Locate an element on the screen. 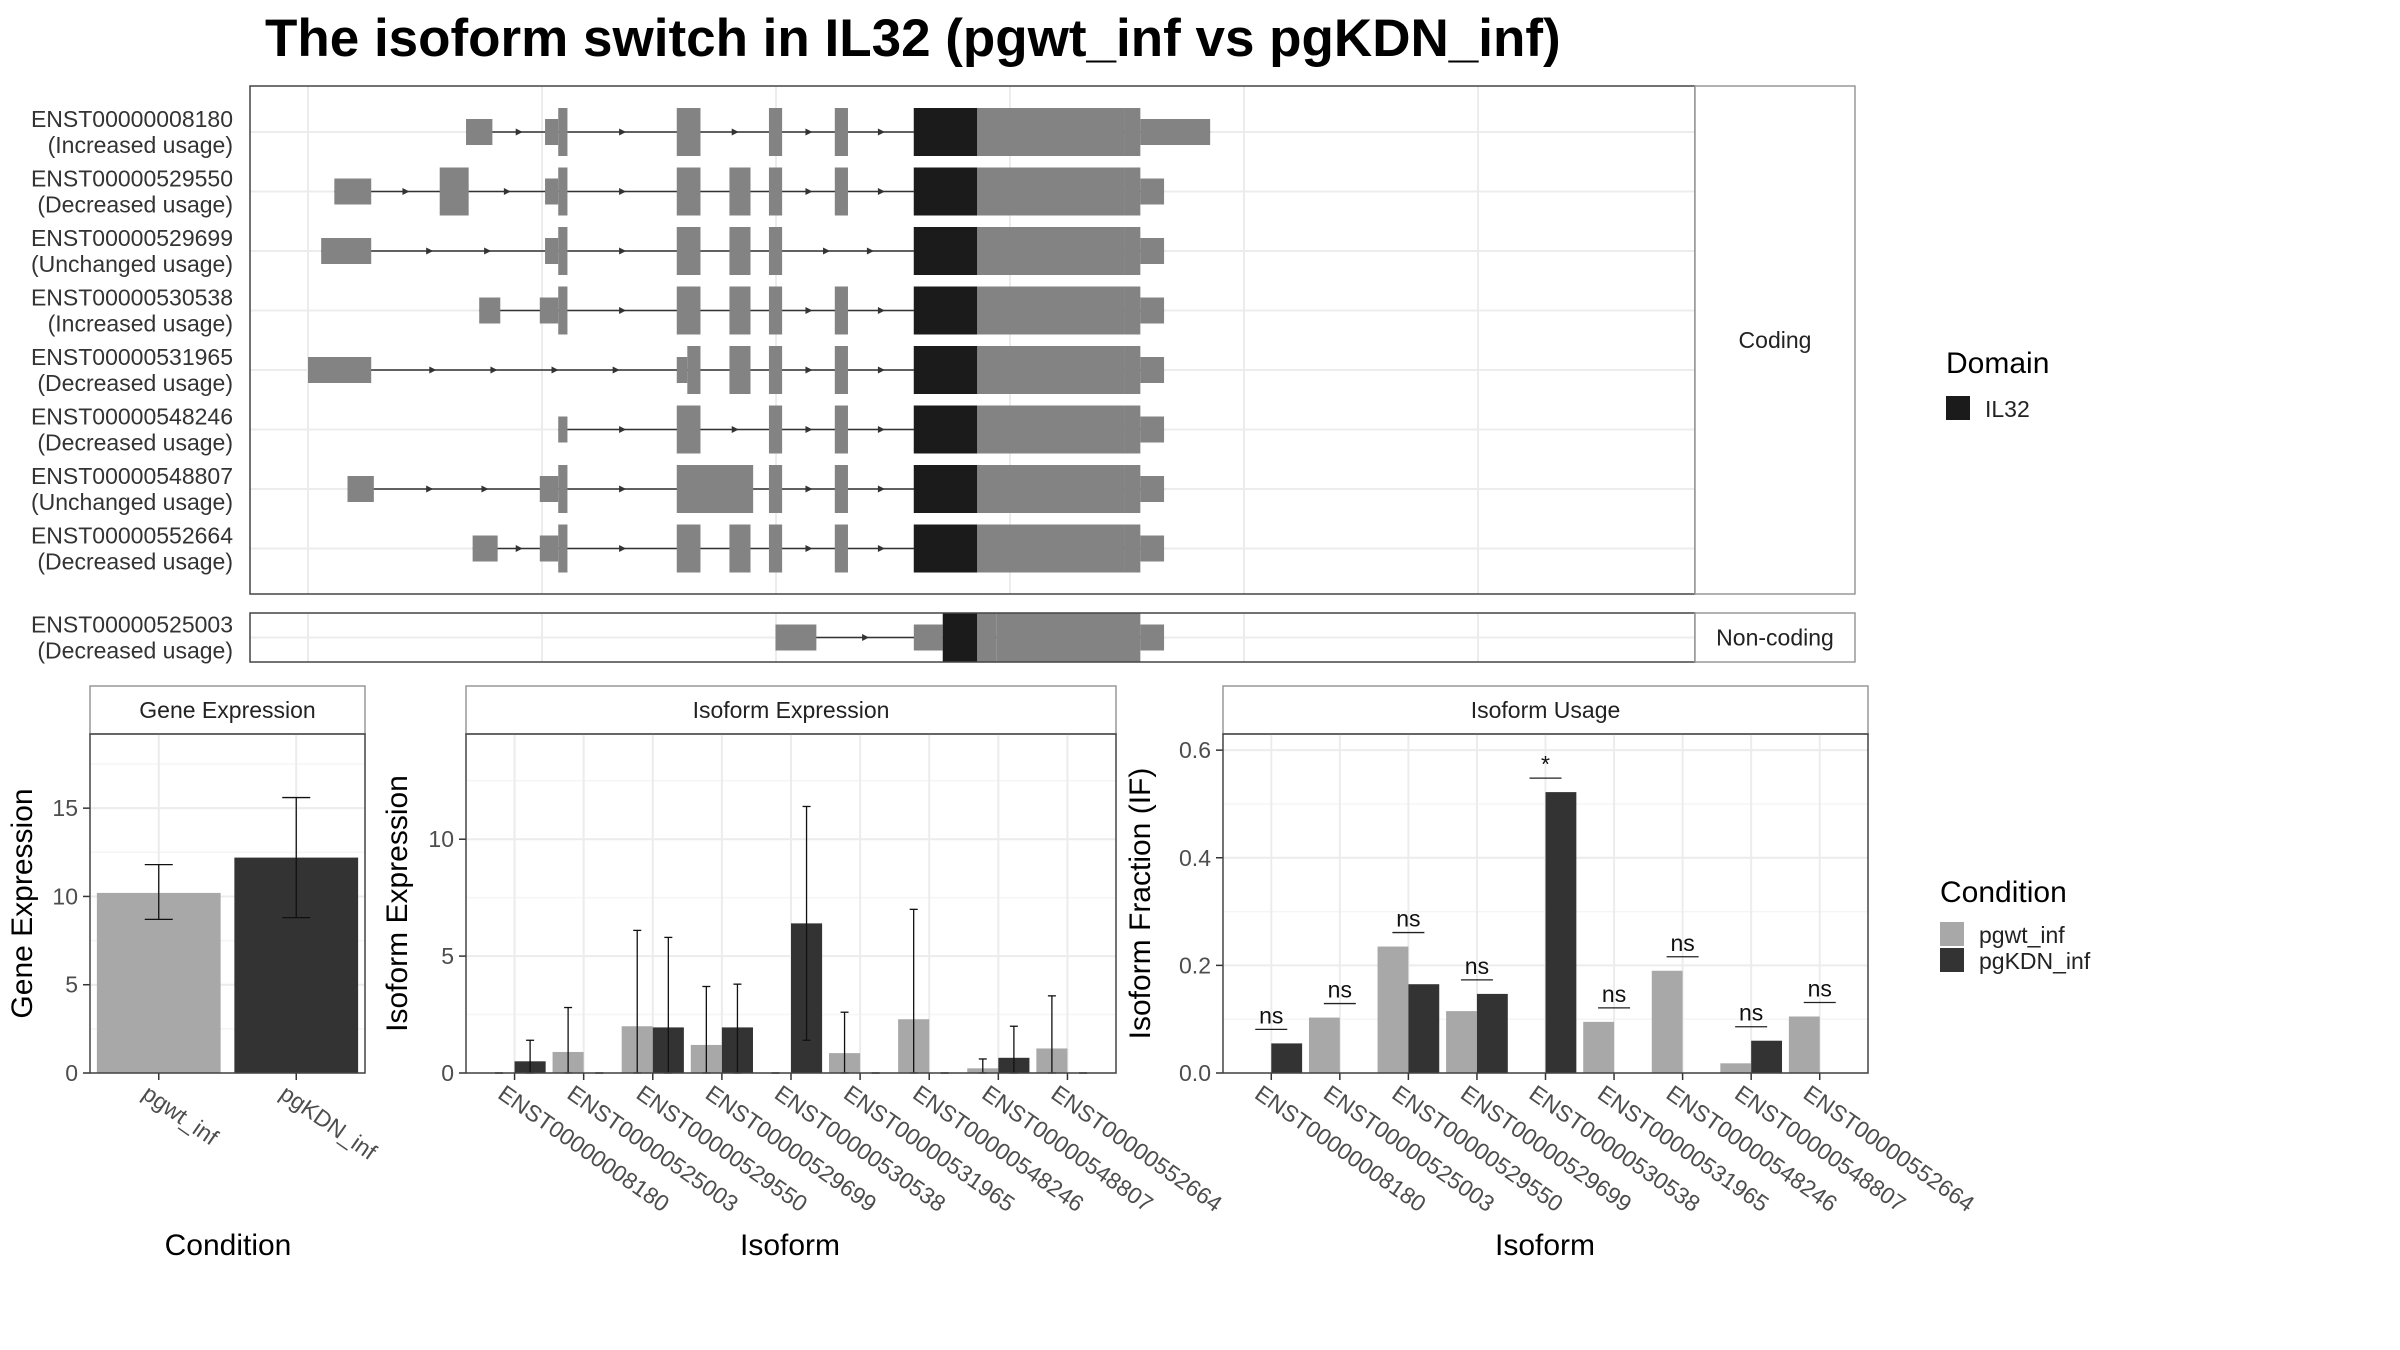 The height and width of the screenshot is (1350, 2400). y-tick-label: 10 is located at coordinates (441, 839).